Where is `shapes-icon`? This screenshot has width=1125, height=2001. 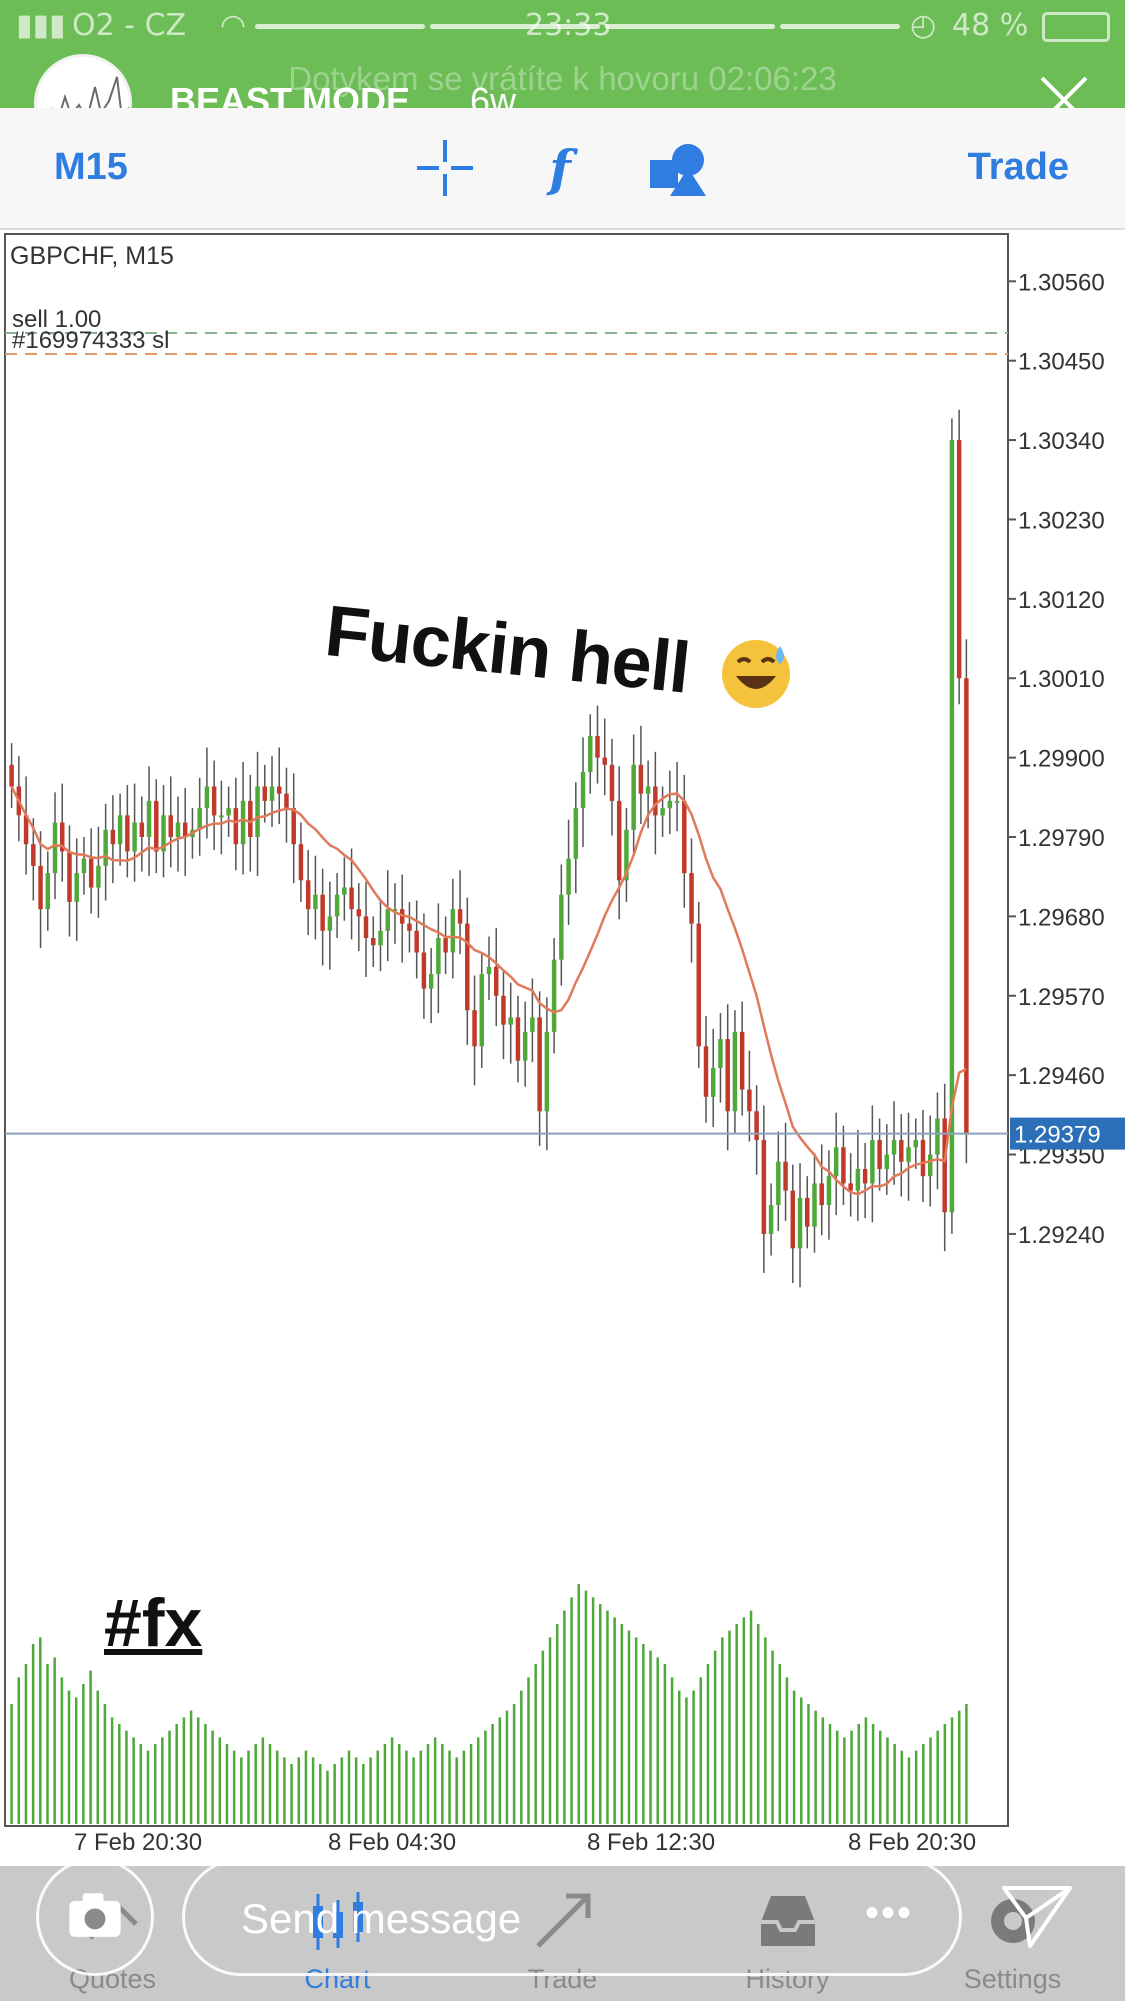 shapes-icon is located at coordinates (678, 168).